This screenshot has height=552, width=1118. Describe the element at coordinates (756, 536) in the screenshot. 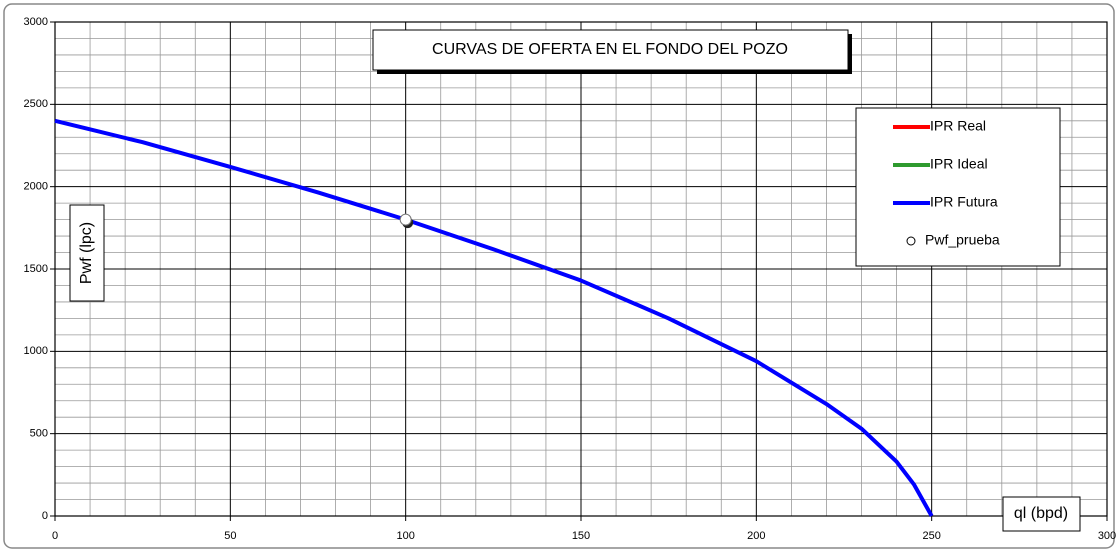

I see `x-tick-label: 200` at that location.